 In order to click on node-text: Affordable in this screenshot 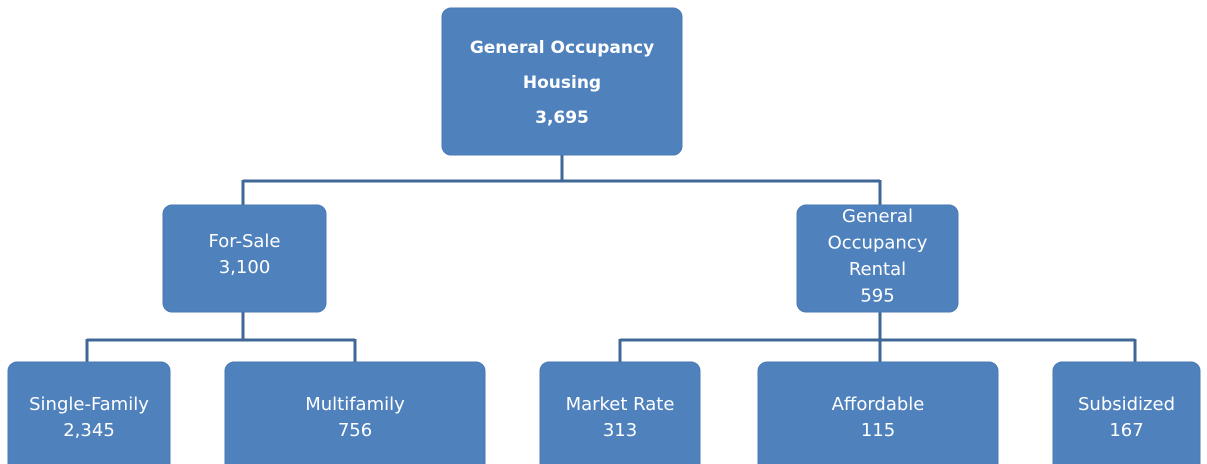, I will do `click(878, 404)`.